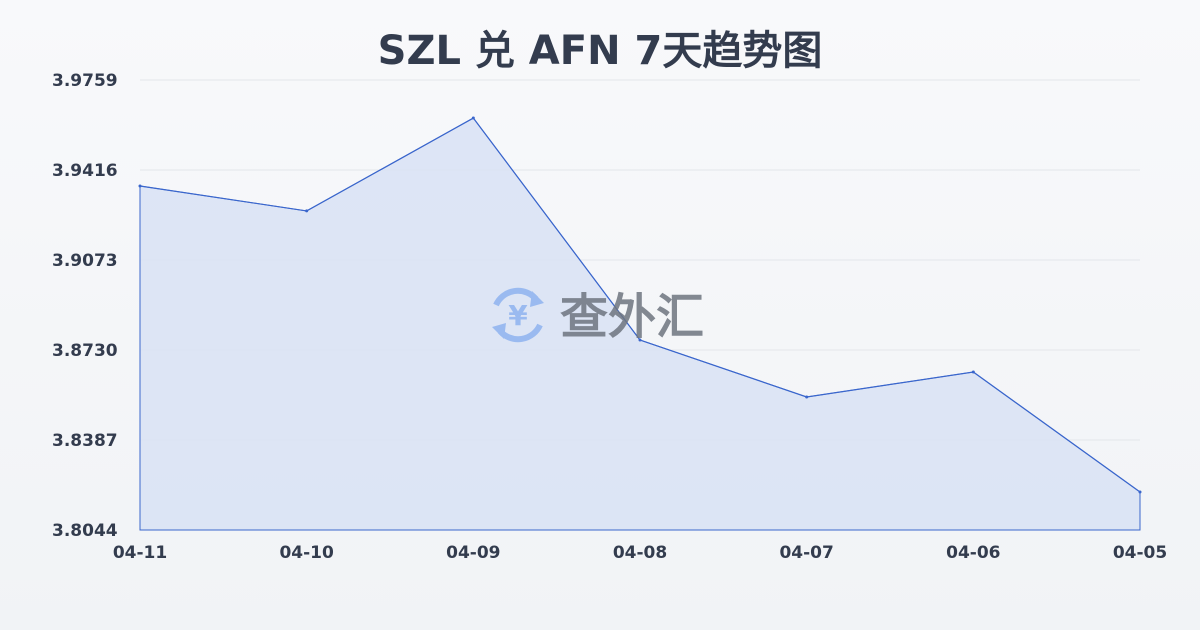 The image size is (1200, 630). What do you see at coordinates (140, 553) in the screenshot?
I see `x-tick-label: 04-11` at bounding box center [140, 553].